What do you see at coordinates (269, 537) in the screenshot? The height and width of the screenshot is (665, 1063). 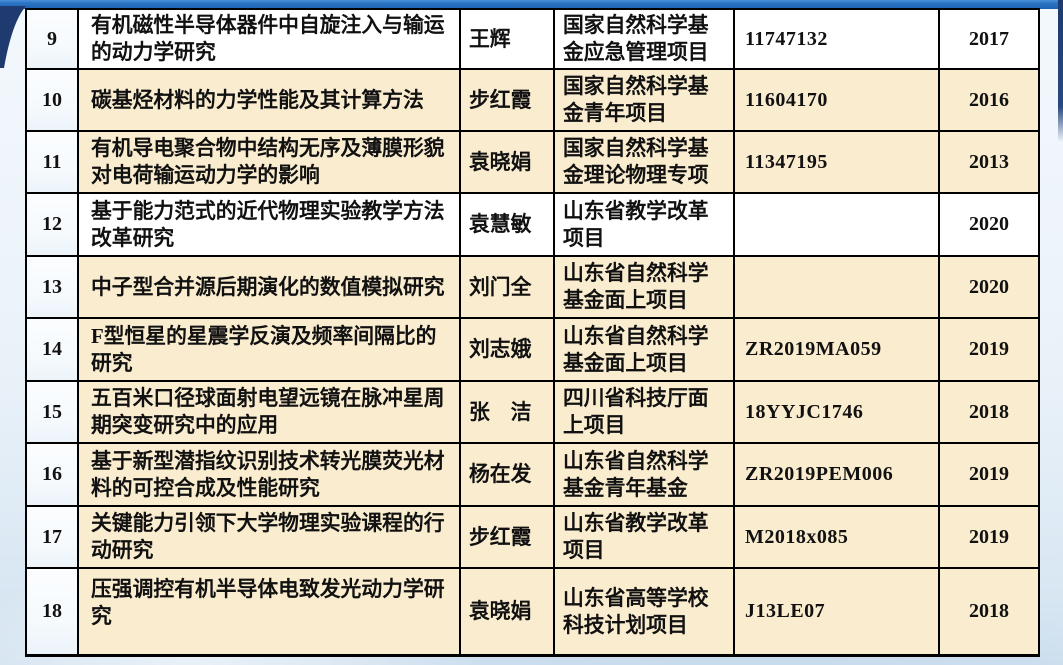 I see `project-title-cell: 关键能力引领下大学物理实验课程的行动研究` at bounding box center [269, 537].